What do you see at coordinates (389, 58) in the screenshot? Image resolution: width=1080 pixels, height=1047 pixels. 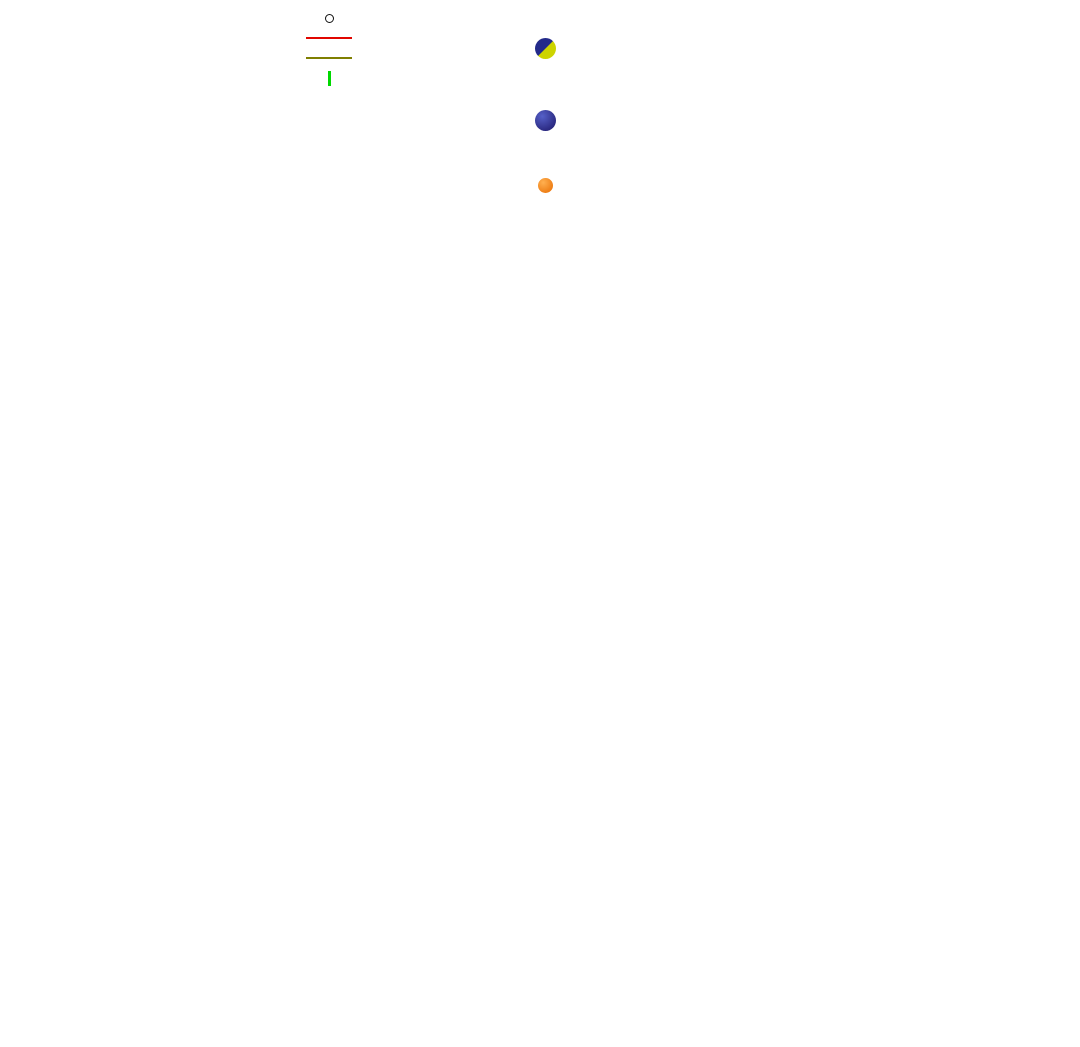 I see `legend-item-error` at bounding box center [389, 58].